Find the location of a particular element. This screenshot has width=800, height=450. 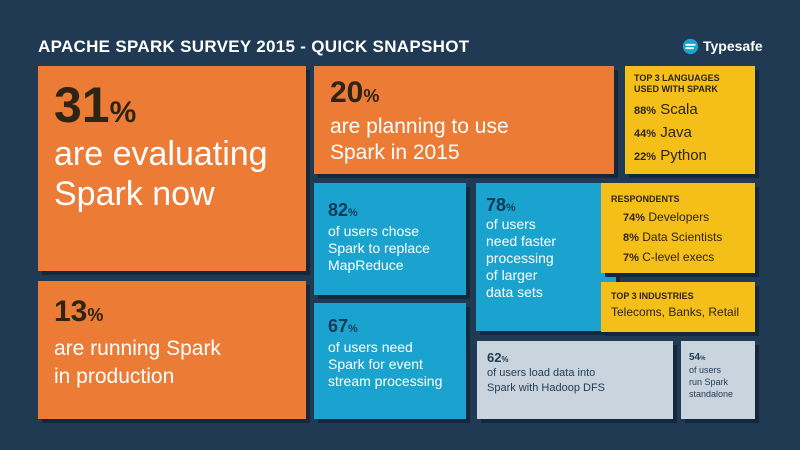

language-row: 22% Python is located at coordinates (694, 156).